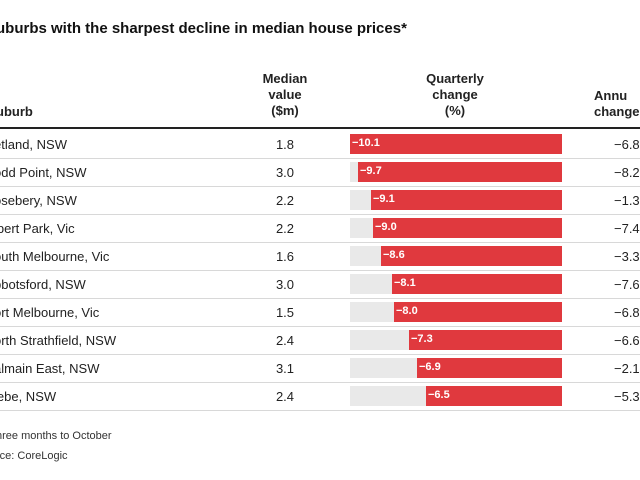  What do you see at coordinates (285, 312) in the screenshot?
I see `median-value: 1.5` at bounding box center [285, 312].